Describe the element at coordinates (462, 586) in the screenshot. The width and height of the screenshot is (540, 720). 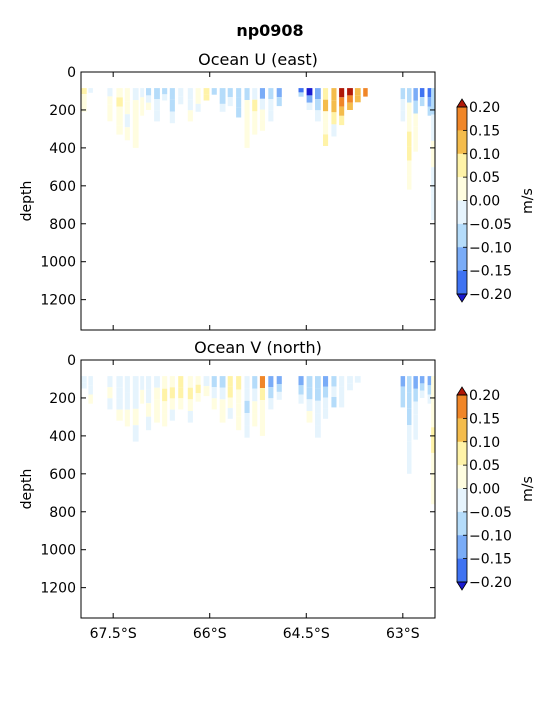
I see `colorbar-under-arrow` at that location.